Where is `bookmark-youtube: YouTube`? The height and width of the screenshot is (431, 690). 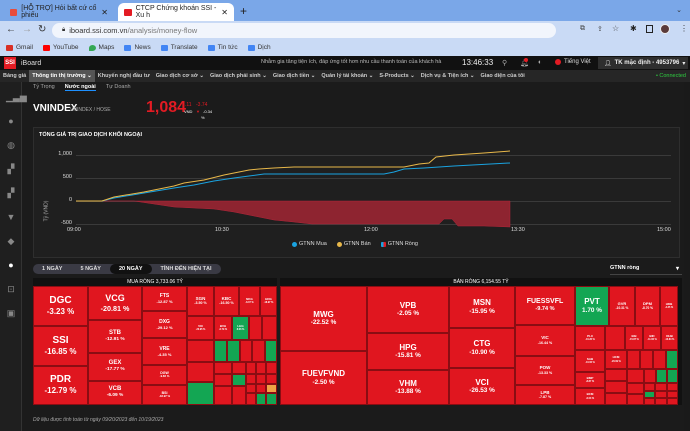 bookmark-youtube: YouTube is located at coordinates (60, 47).